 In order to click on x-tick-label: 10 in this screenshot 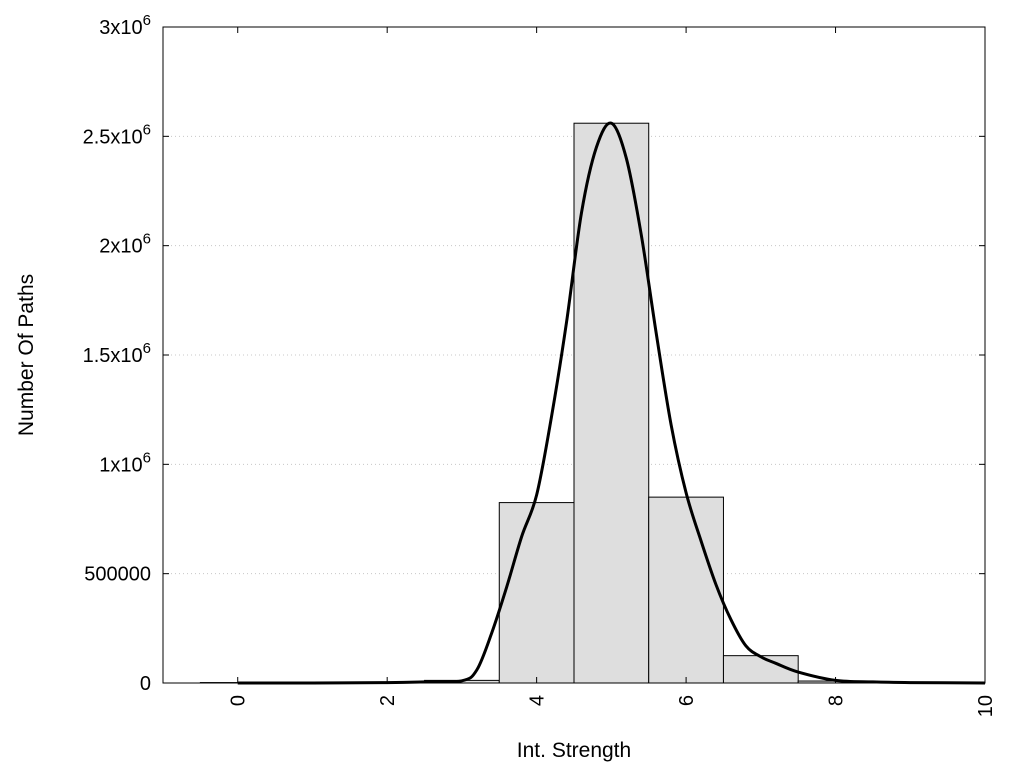, I will do `click(986, 706)`.